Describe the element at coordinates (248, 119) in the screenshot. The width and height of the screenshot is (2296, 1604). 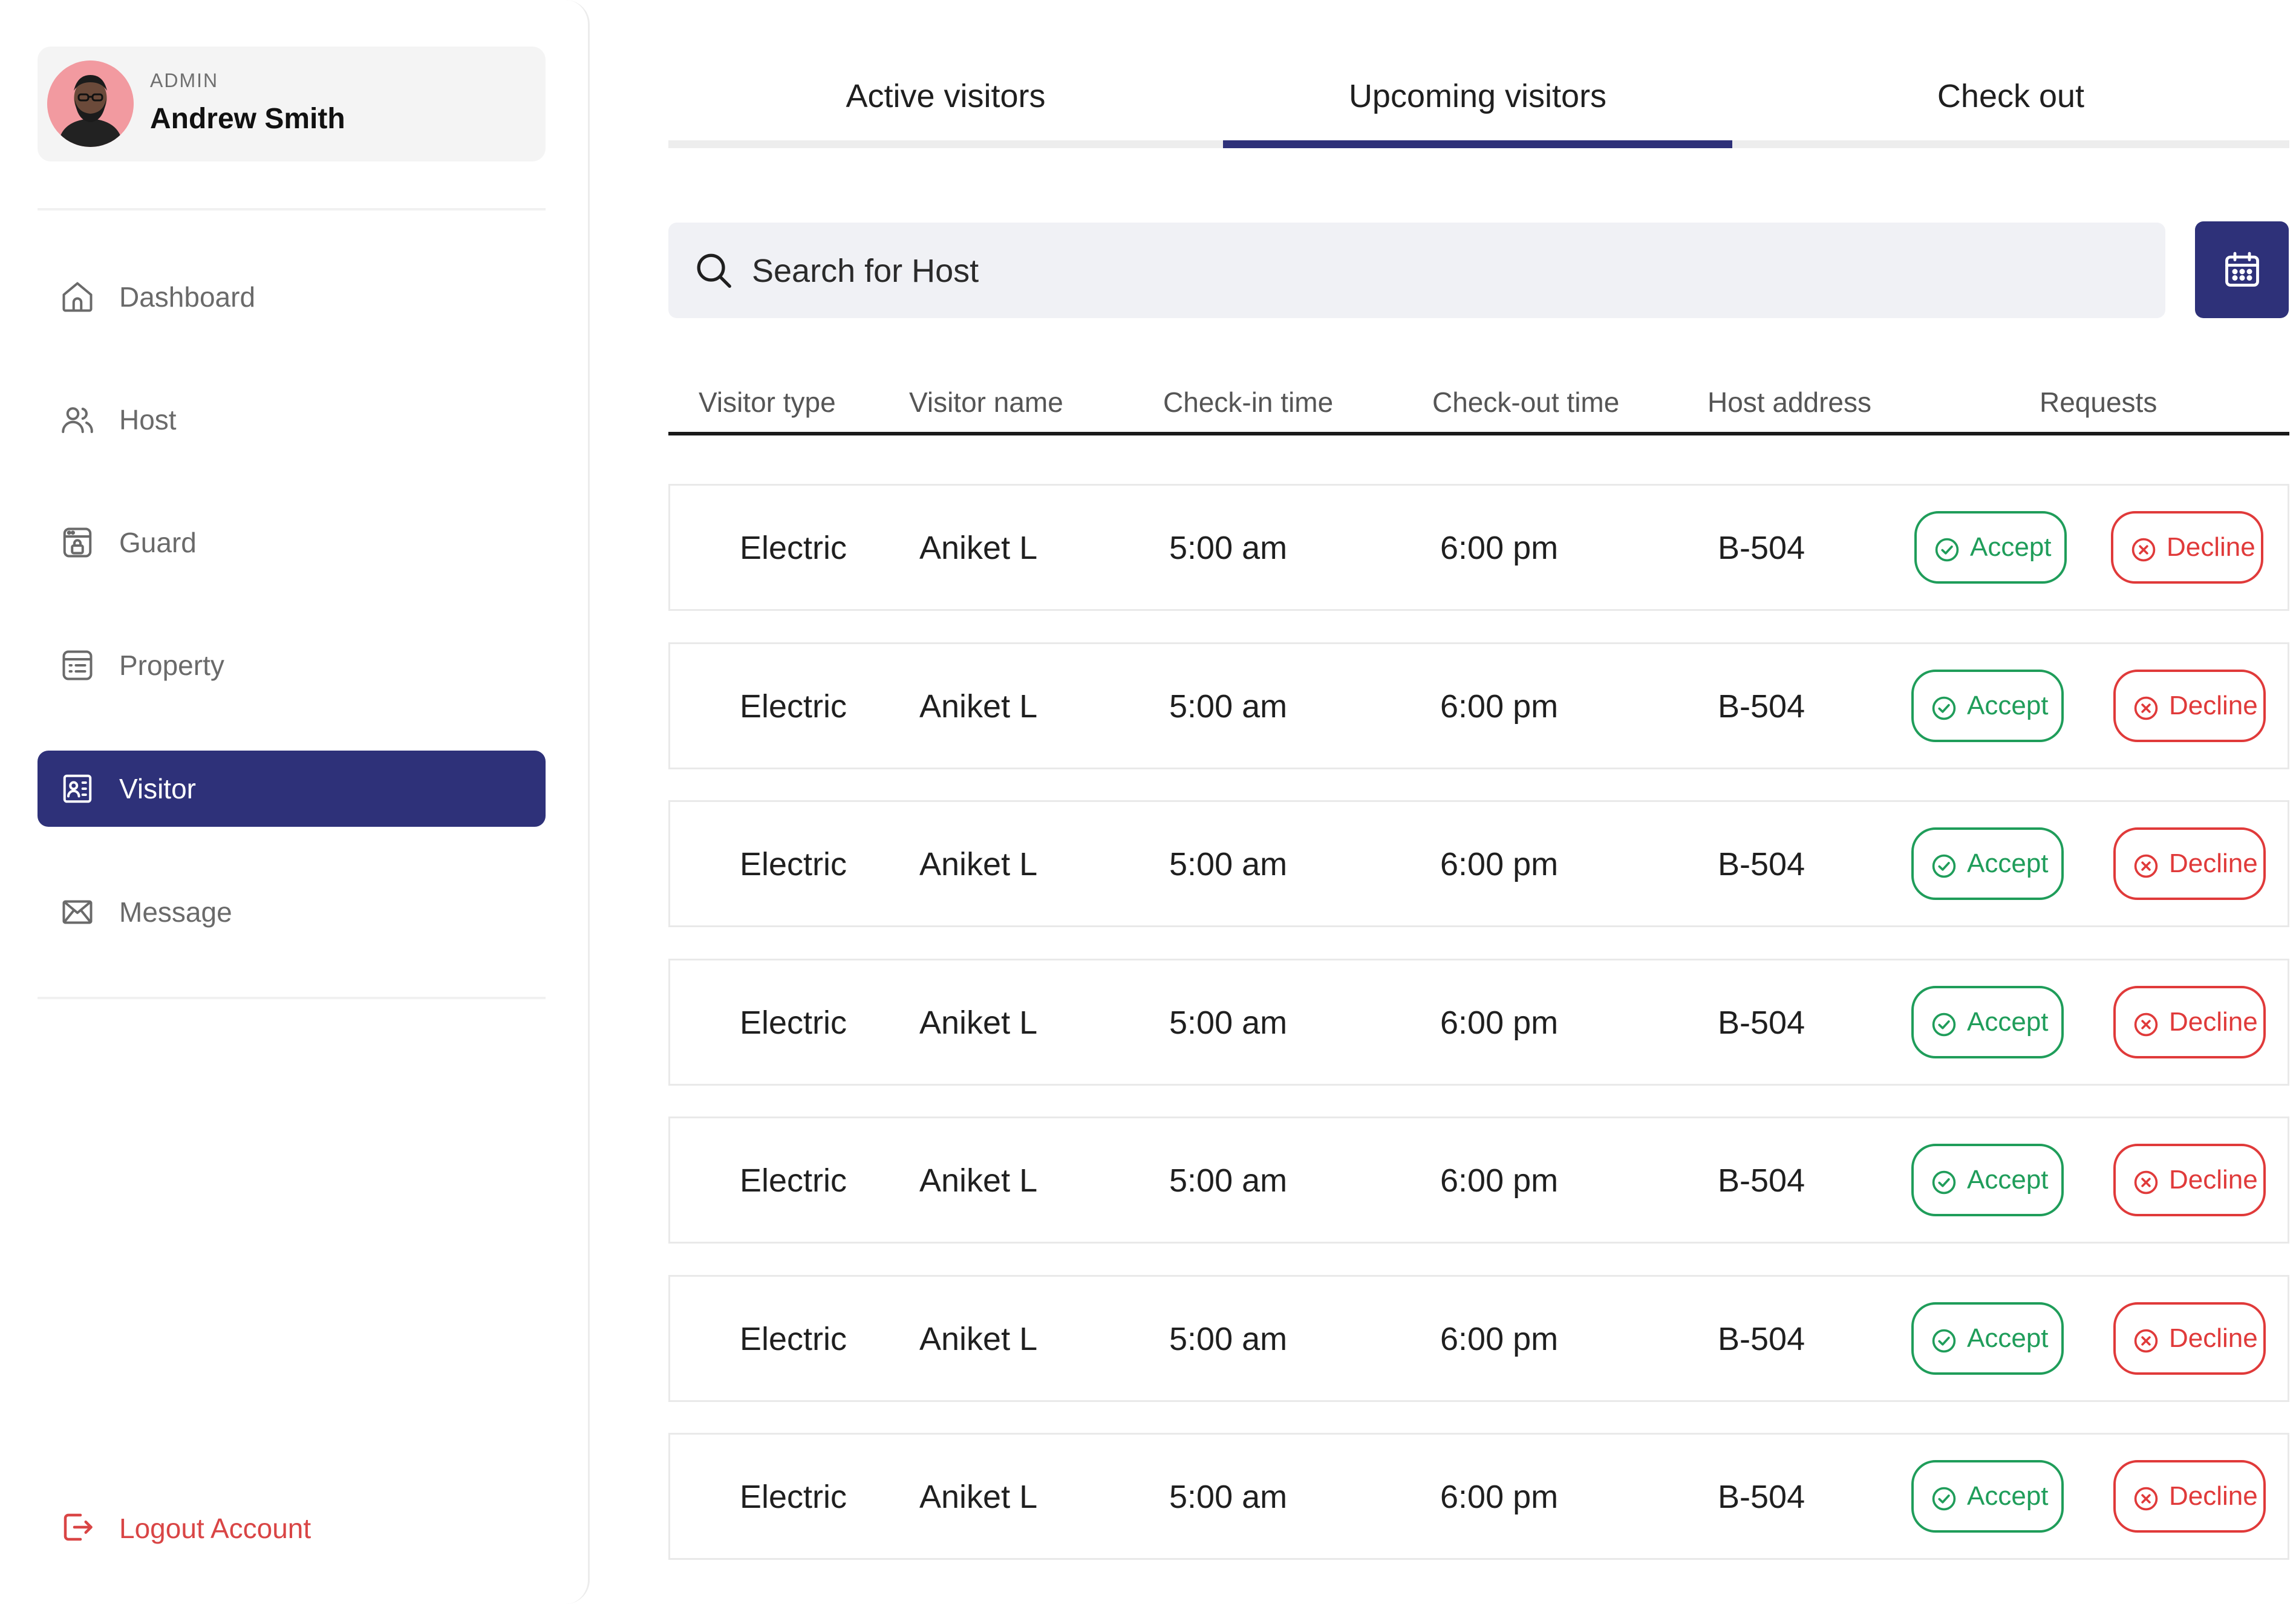
I see `profile-name: Andrew Smith` at that location.